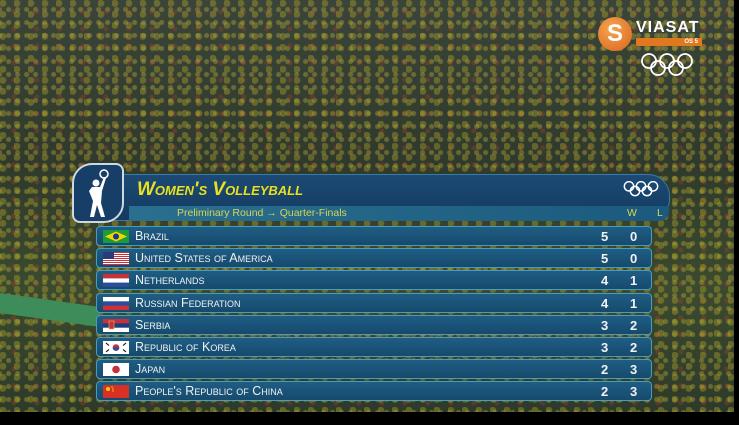 This screenshot has height=425, width=739. I want to click on country-name: Republic of Korea, so click(185, 346).